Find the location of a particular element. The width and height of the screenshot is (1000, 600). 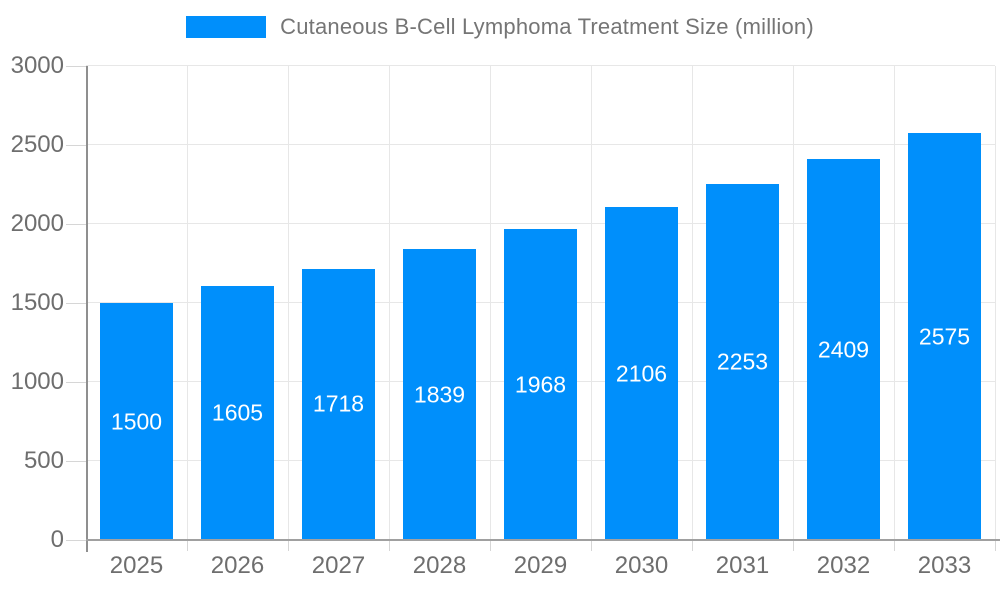

bar-value-label: 2253 is located at coordinates (742, 361).